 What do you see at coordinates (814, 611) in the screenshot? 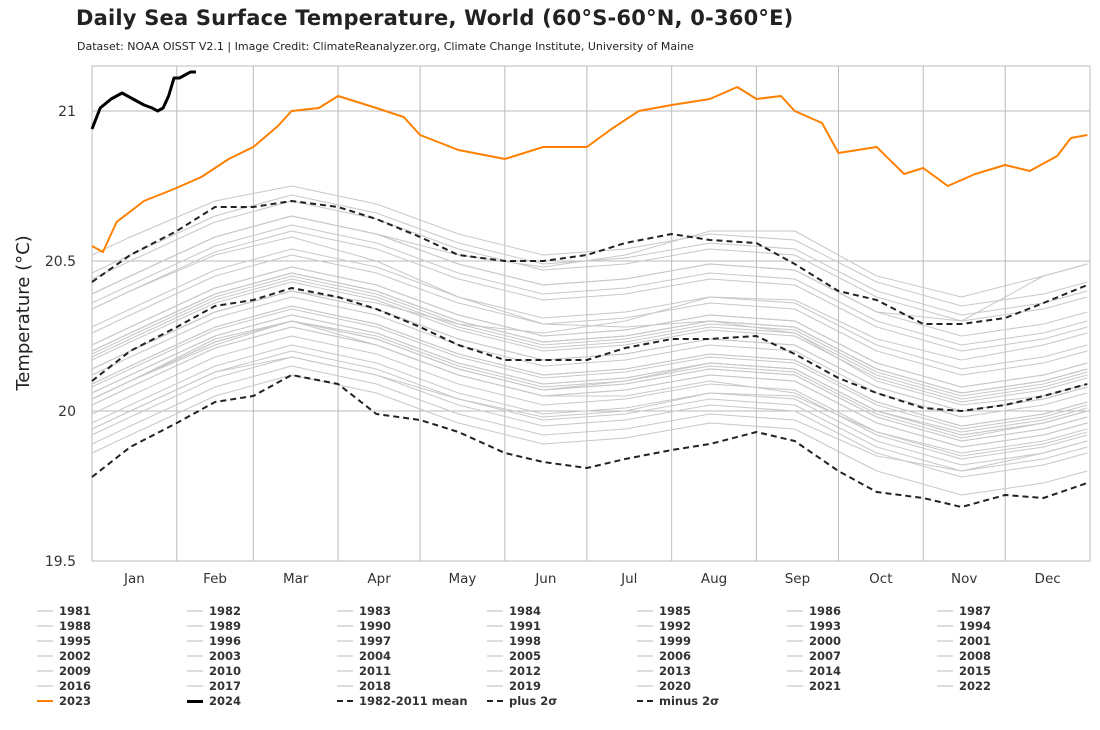
I see `legend-item: 1986` at bounding box center [814, 611].